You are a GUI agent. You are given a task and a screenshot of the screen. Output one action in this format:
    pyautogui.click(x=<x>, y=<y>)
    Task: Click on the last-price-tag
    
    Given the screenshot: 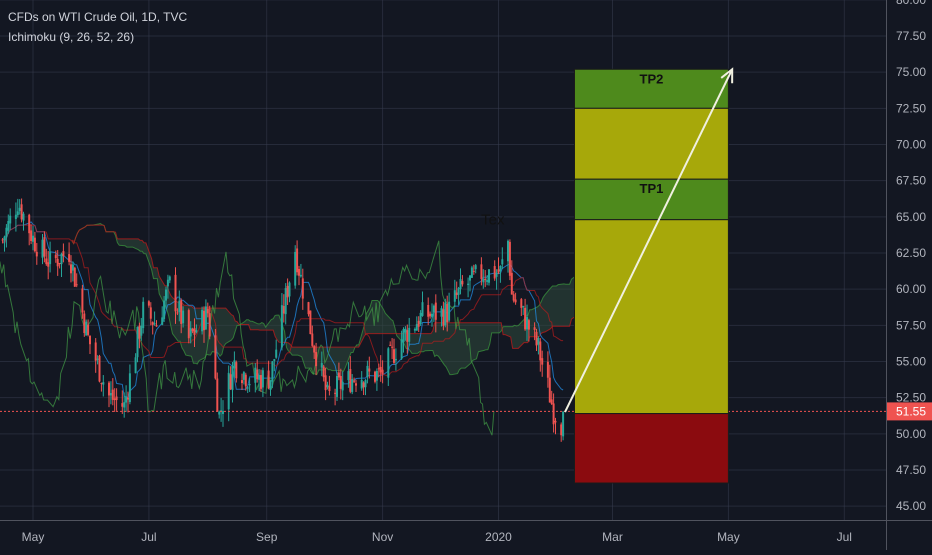 What is the action you would take?
    pyautogui.click(x=909, y=411)
    